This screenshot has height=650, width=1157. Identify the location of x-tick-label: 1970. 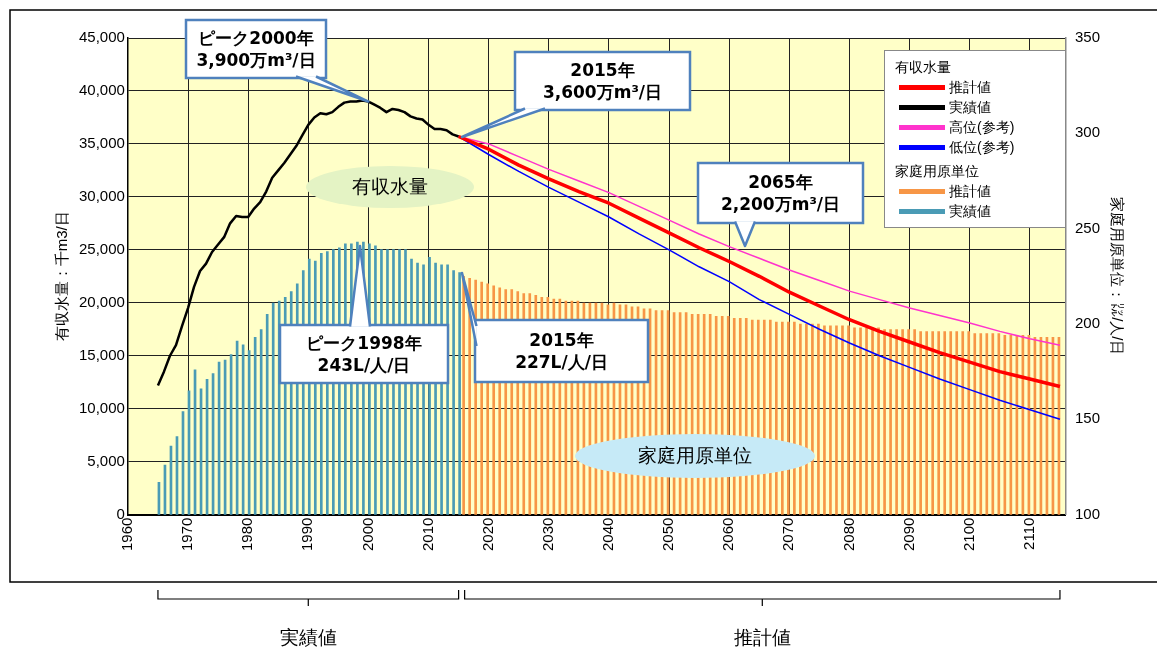
(187, 534).